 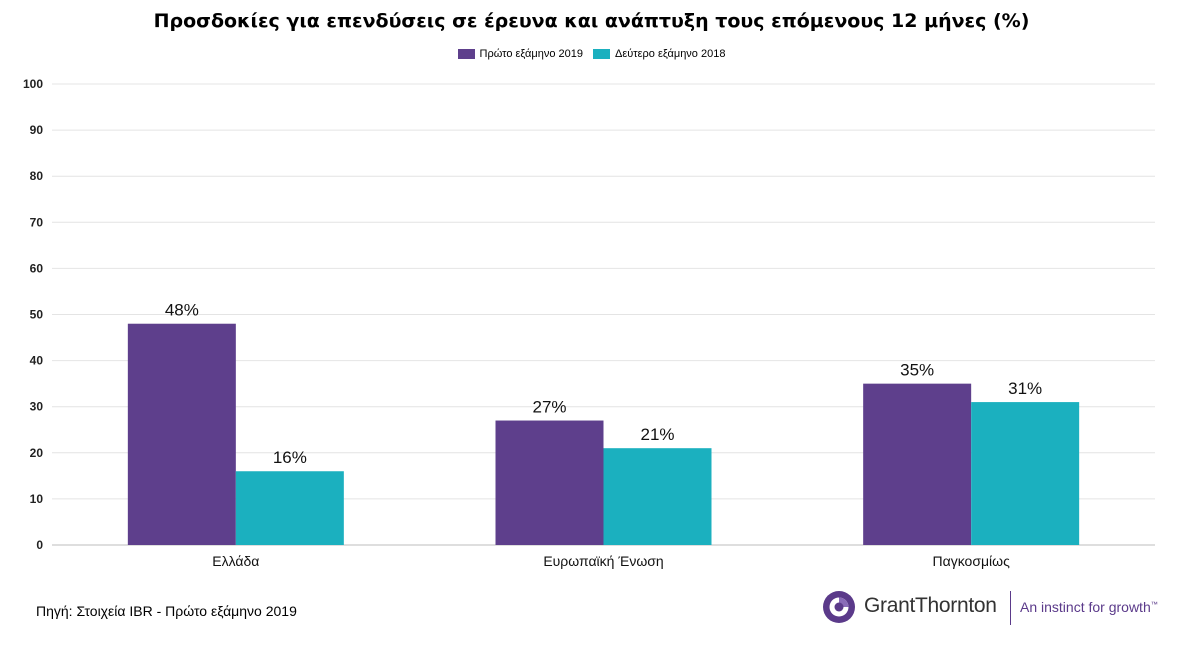 I want to click on x-tick-label-3: Παγκοσμίως, so click(x=972, y=561).